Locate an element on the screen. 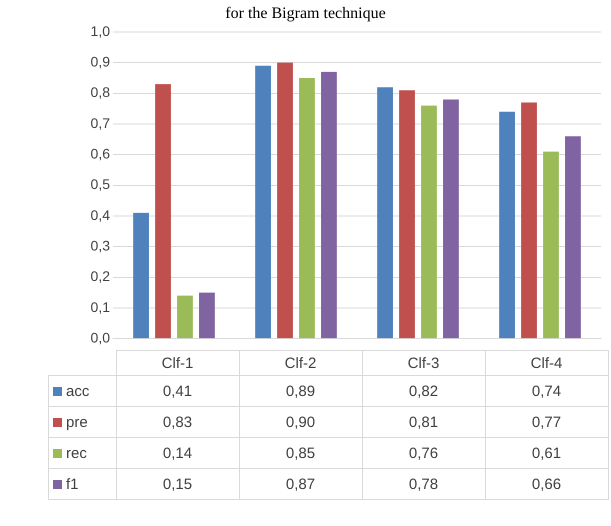  y-tick-label: 0,6 is located at coordinates (100, 154).